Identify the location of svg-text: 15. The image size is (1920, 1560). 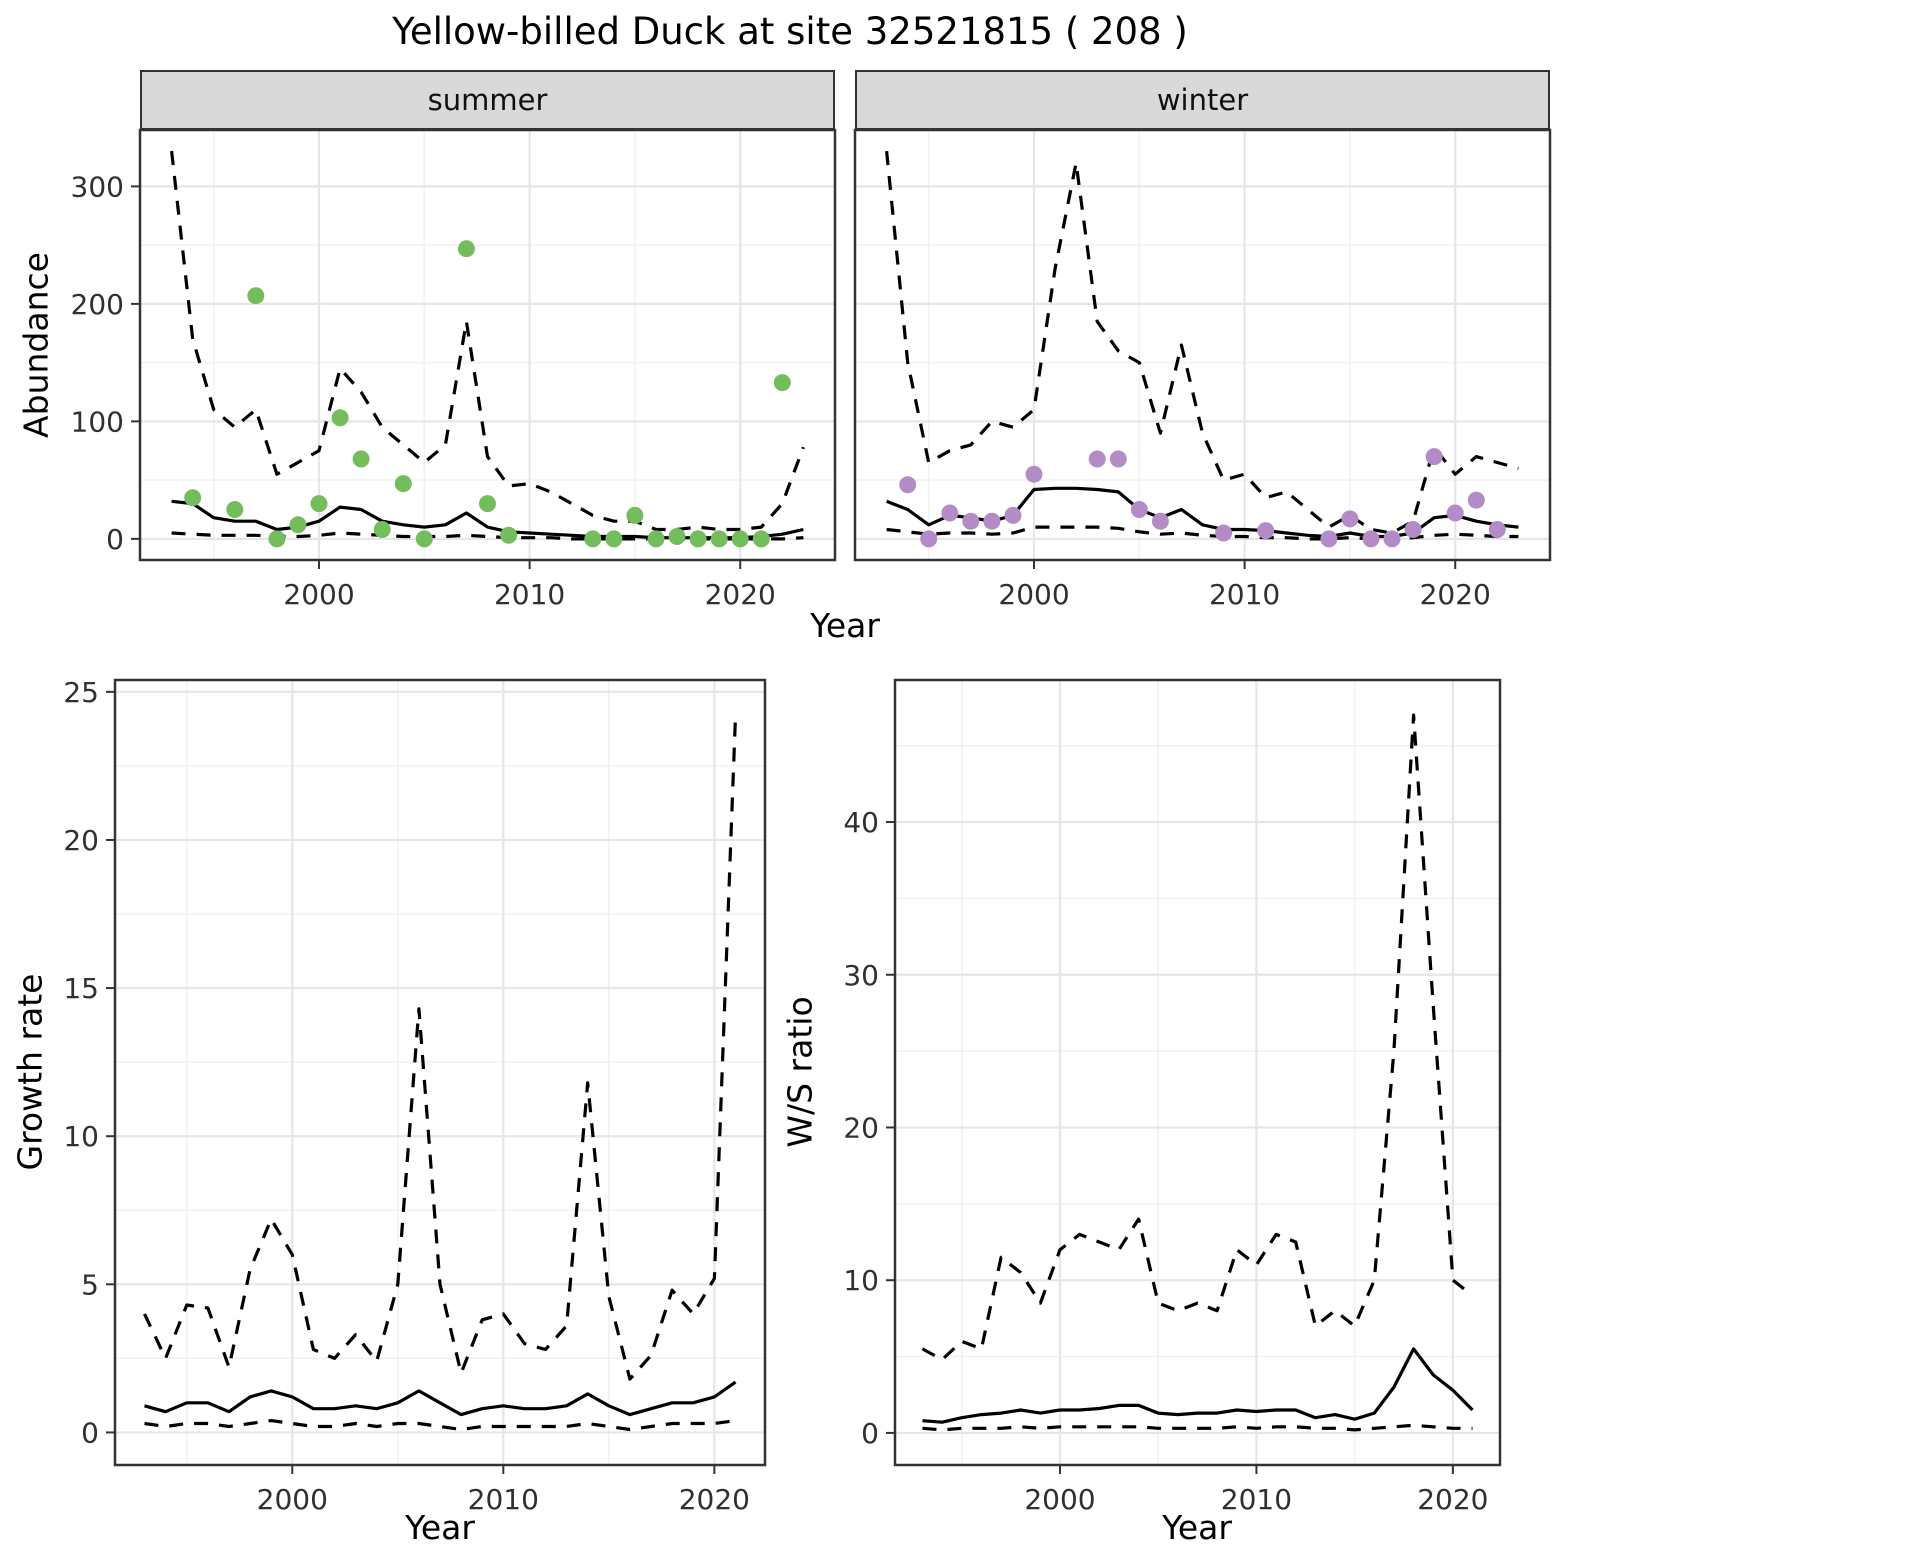
(81, 988).